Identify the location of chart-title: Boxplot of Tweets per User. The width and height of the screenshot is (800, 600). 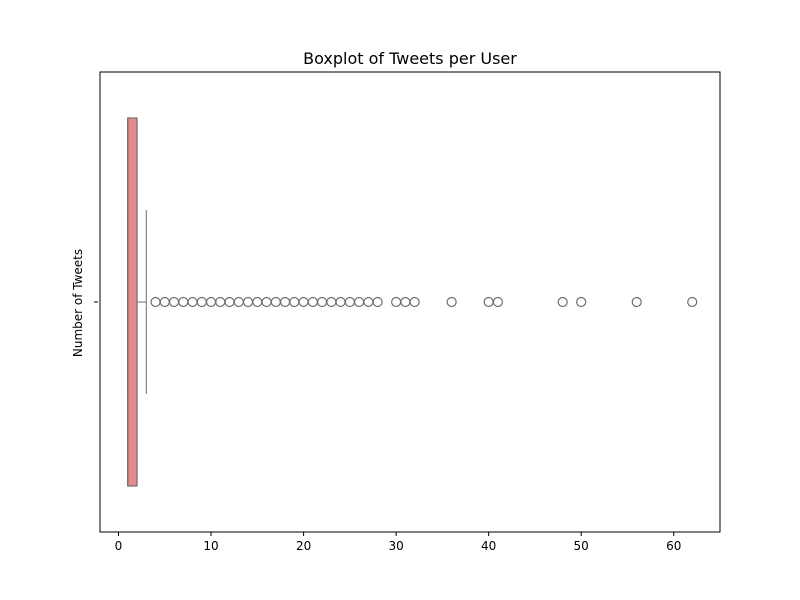
(410, 58).